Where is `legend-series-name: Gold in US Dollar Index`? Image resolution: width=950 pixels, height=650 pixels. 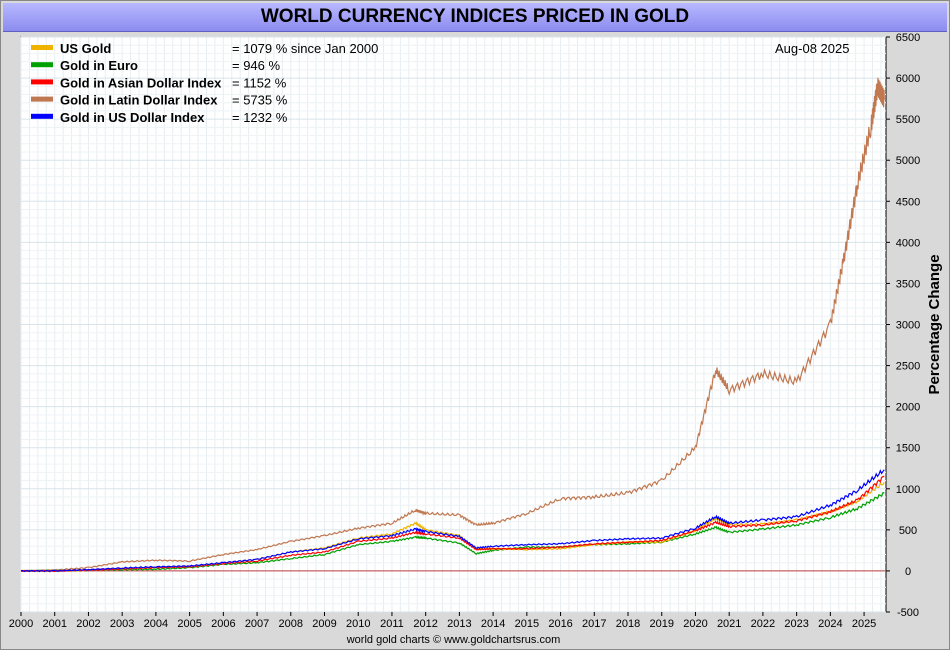 legend-series-name: Gold in US Dollar Index is located at coordinates (132, 117).